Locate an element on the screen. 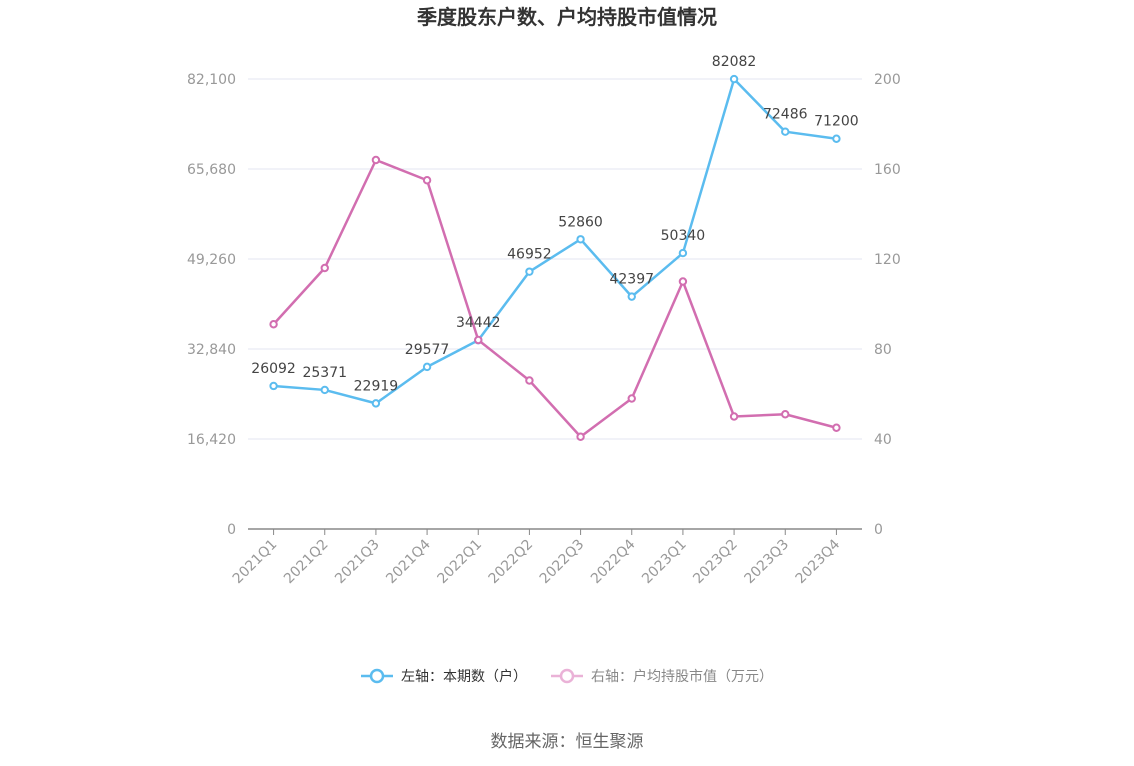 The width and height of the screenshot is (1134, 766). left-axis-tick-label: 0 is located at coordinates (231, 530).